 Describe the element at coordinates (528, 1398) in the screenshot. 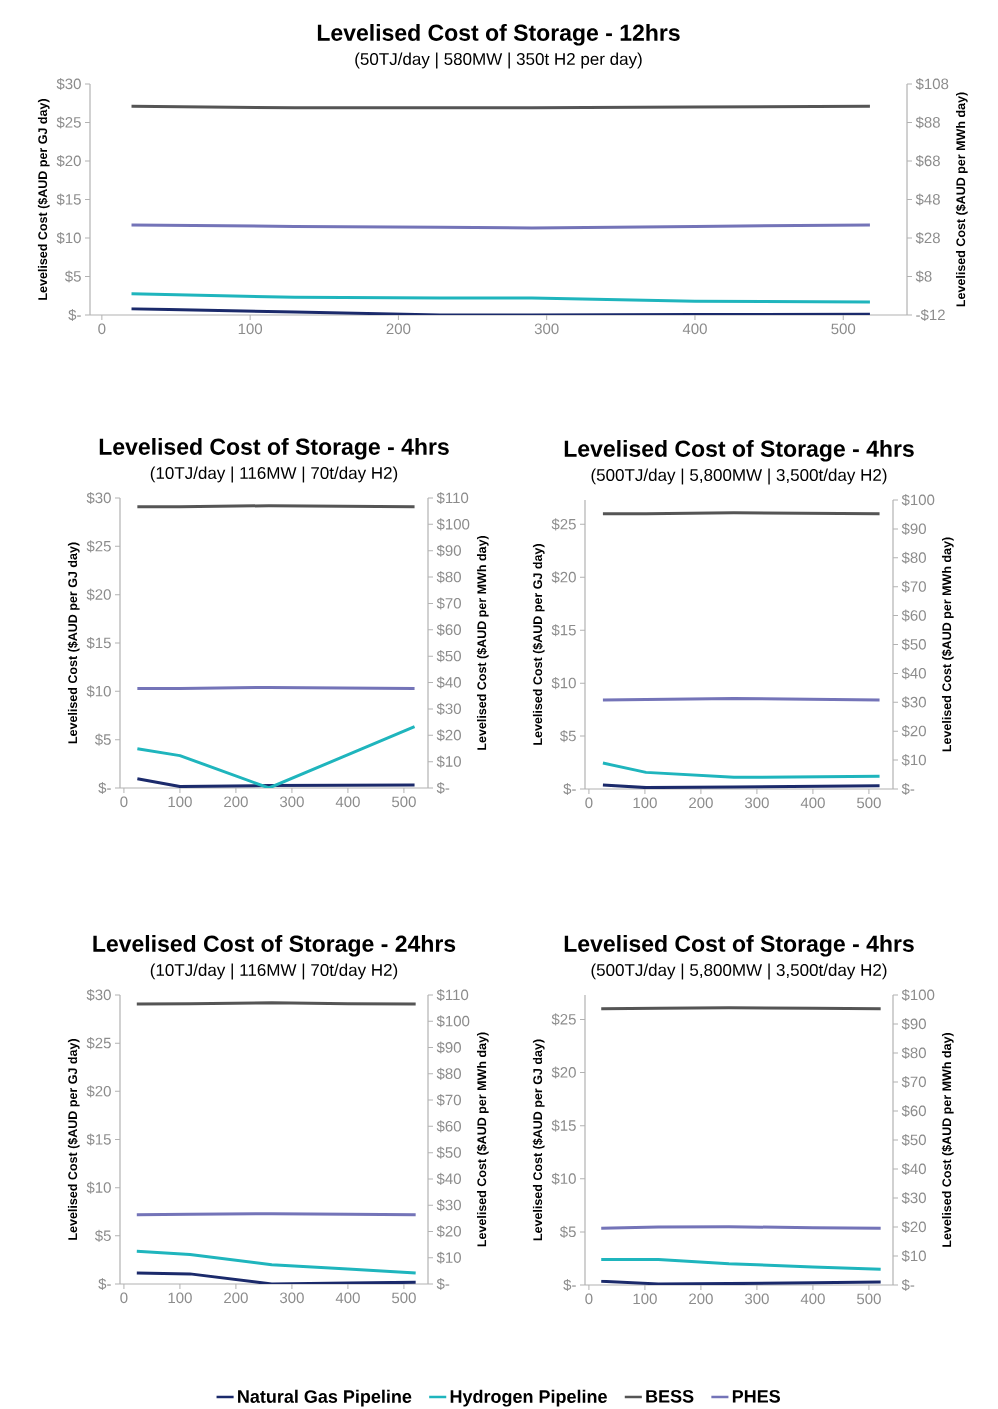

I see `legend-label: Hydrogen Pipeline` at that location.